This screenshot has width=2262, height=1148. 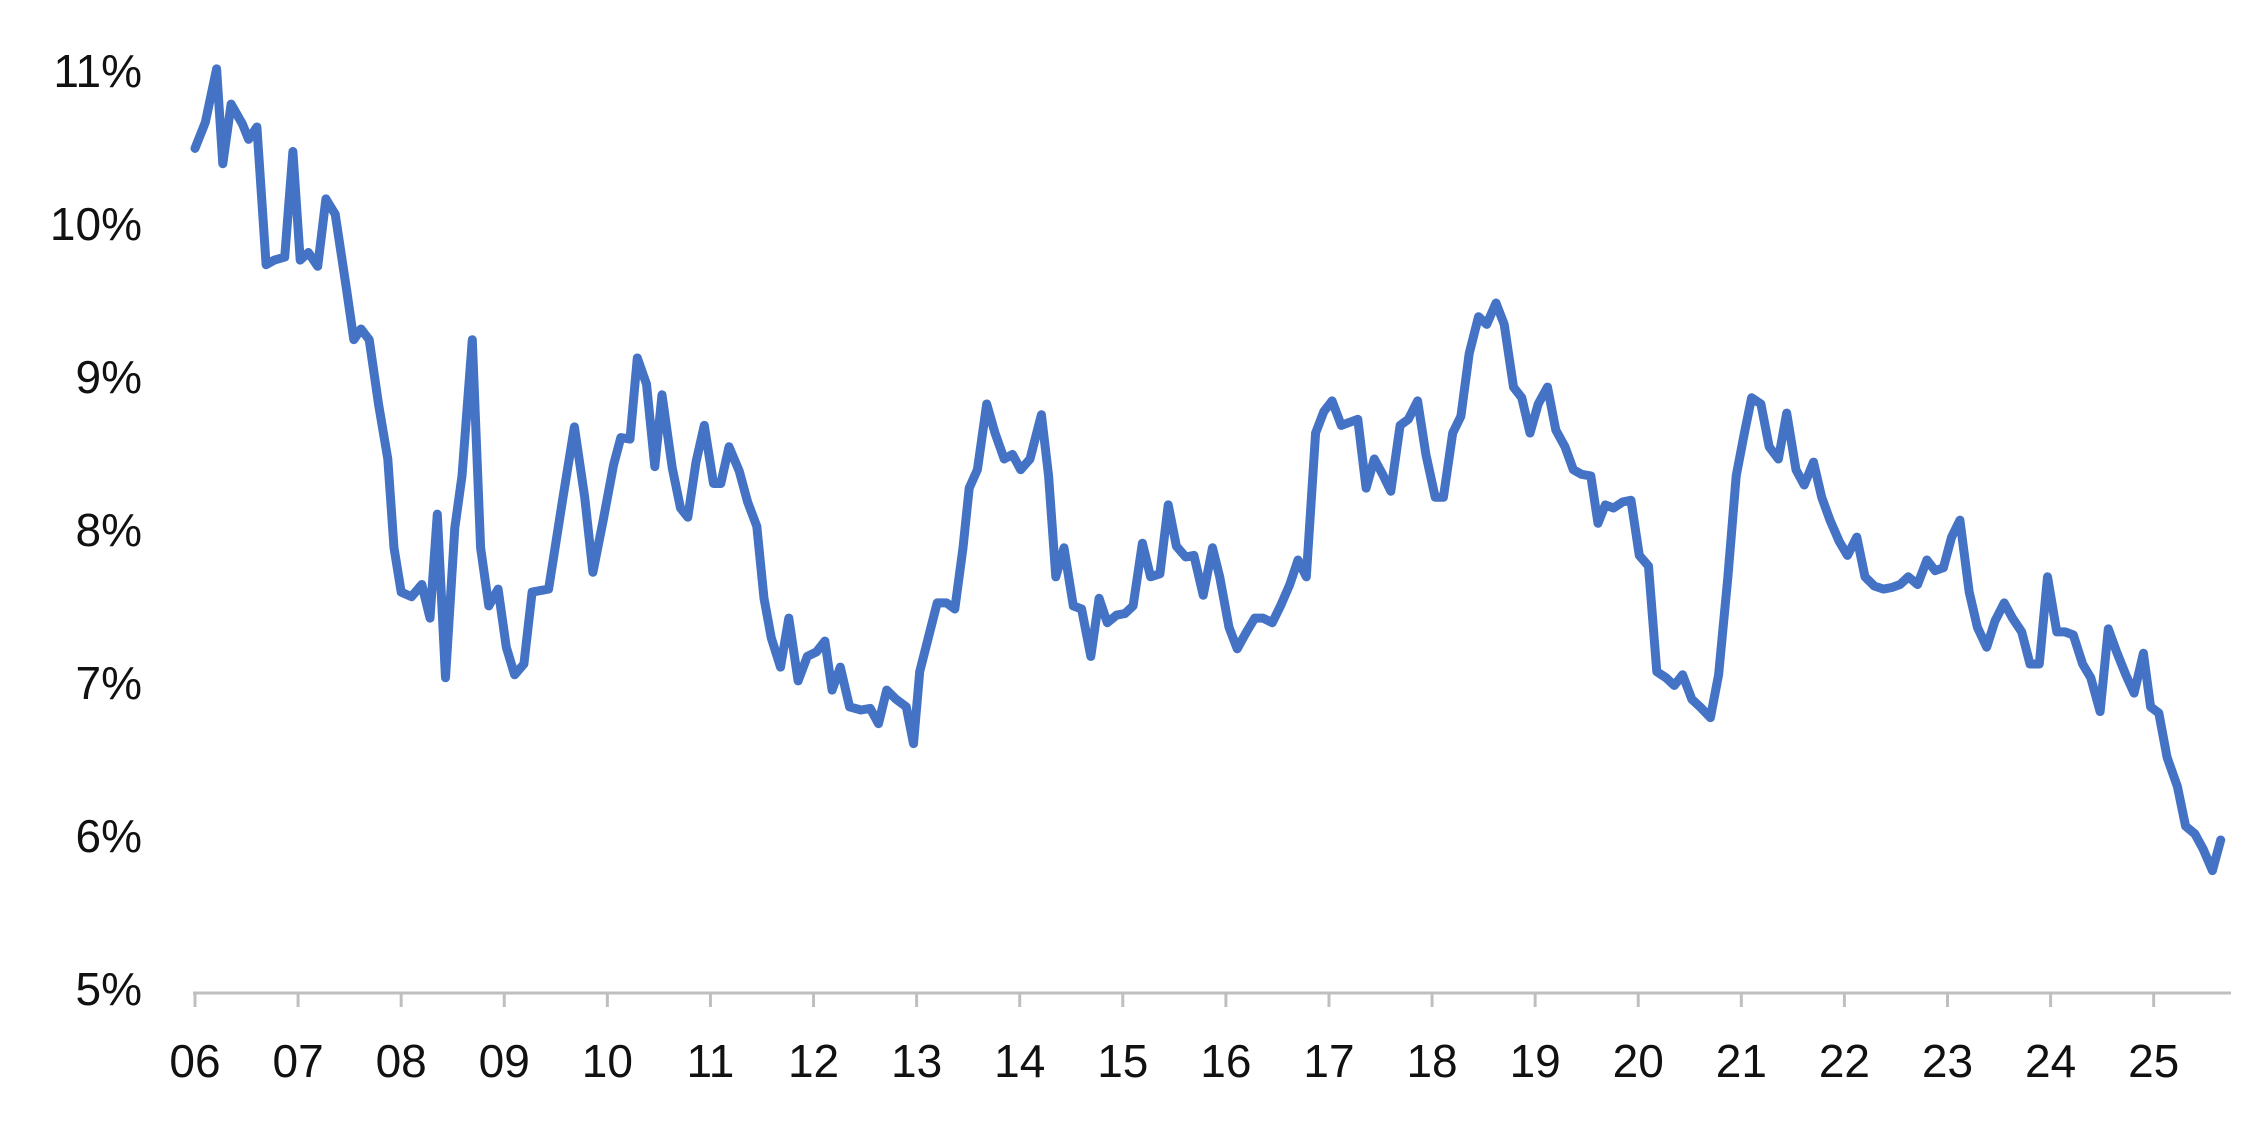 I want to click on x-tick-label: 12, so click(x=813, y=1061).